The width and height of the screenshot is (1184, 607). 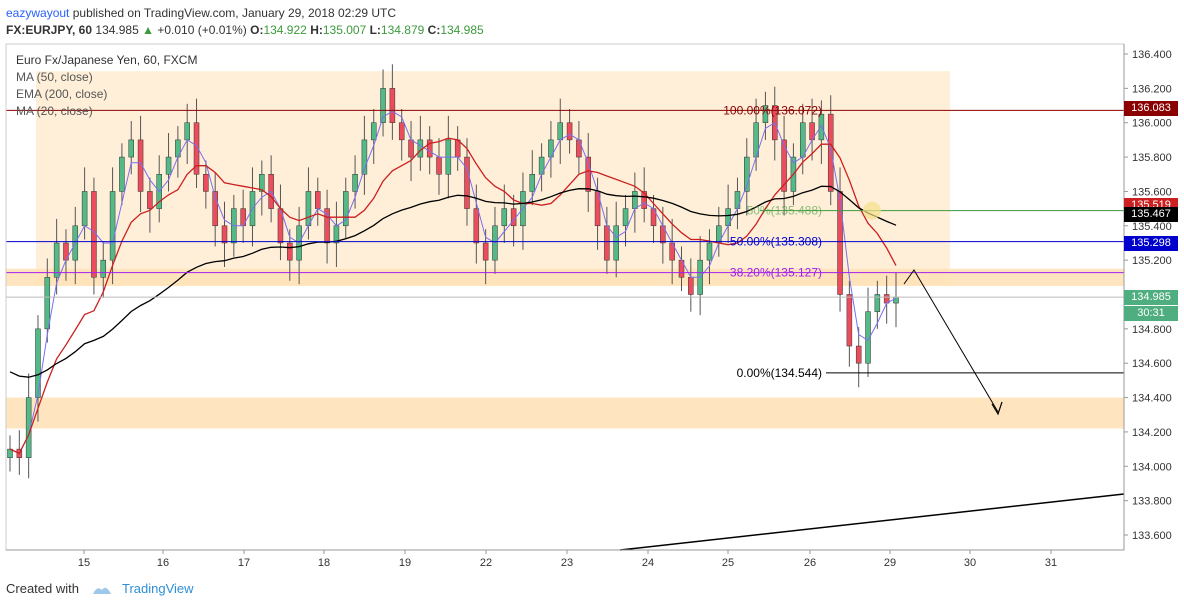 I want to click on x-tick-label: 15, so click(x=84, y=563).